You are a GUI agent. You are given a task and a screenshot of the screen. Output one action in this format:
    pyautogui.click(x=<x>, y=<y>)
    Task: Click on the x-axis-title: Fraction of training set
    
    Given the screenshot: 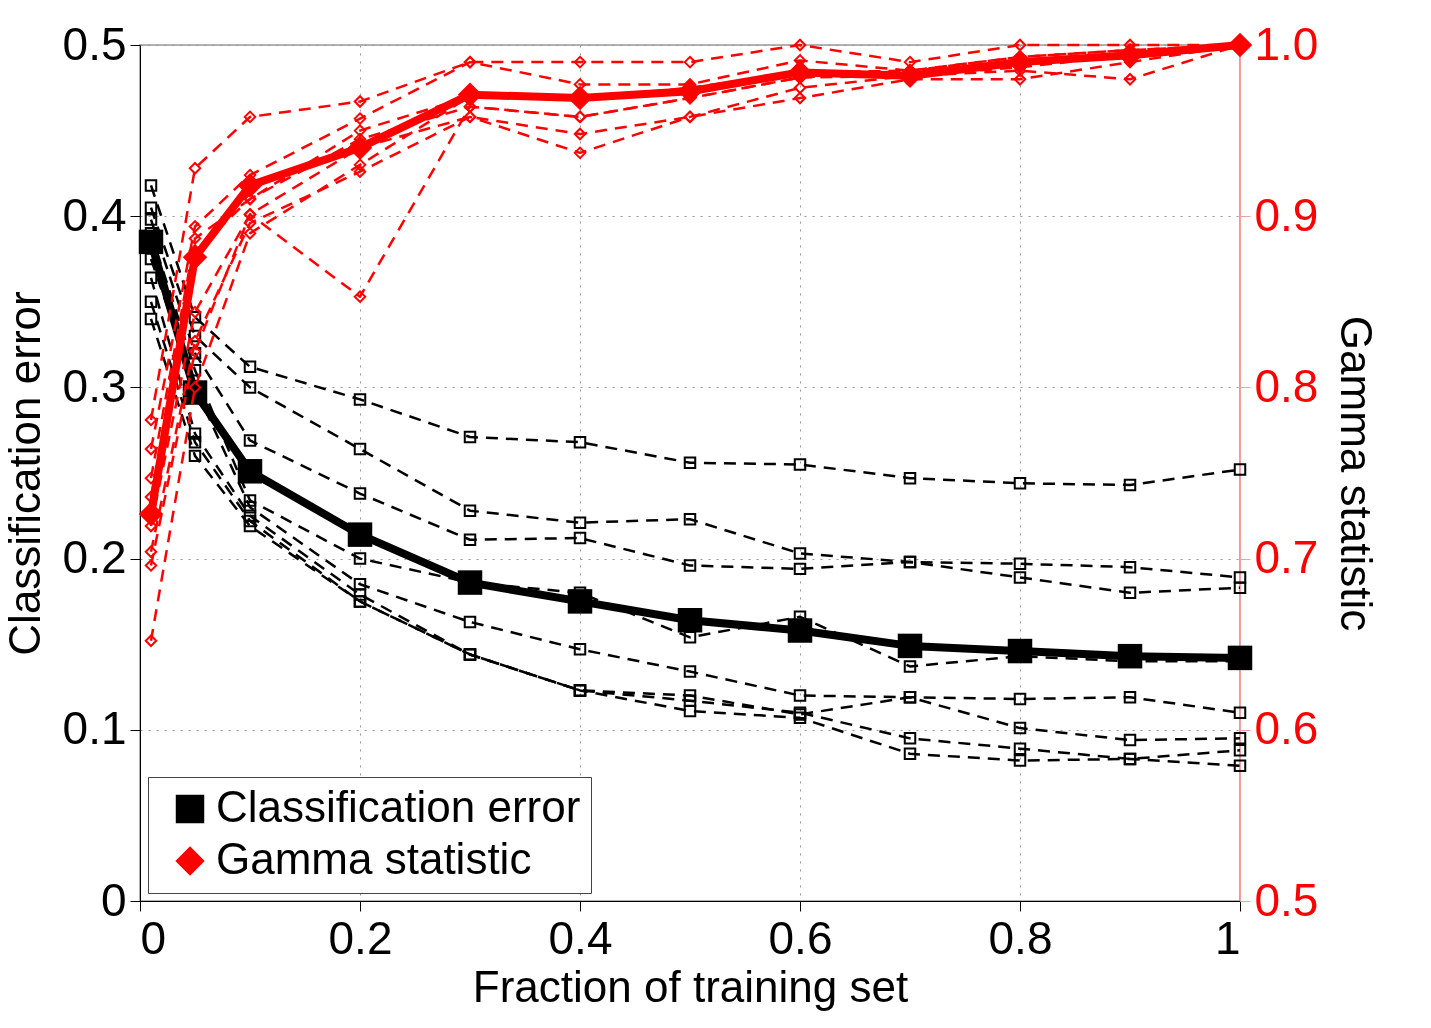 What is the action you would take?
    pyautogui.click(x=690, y=986)
    